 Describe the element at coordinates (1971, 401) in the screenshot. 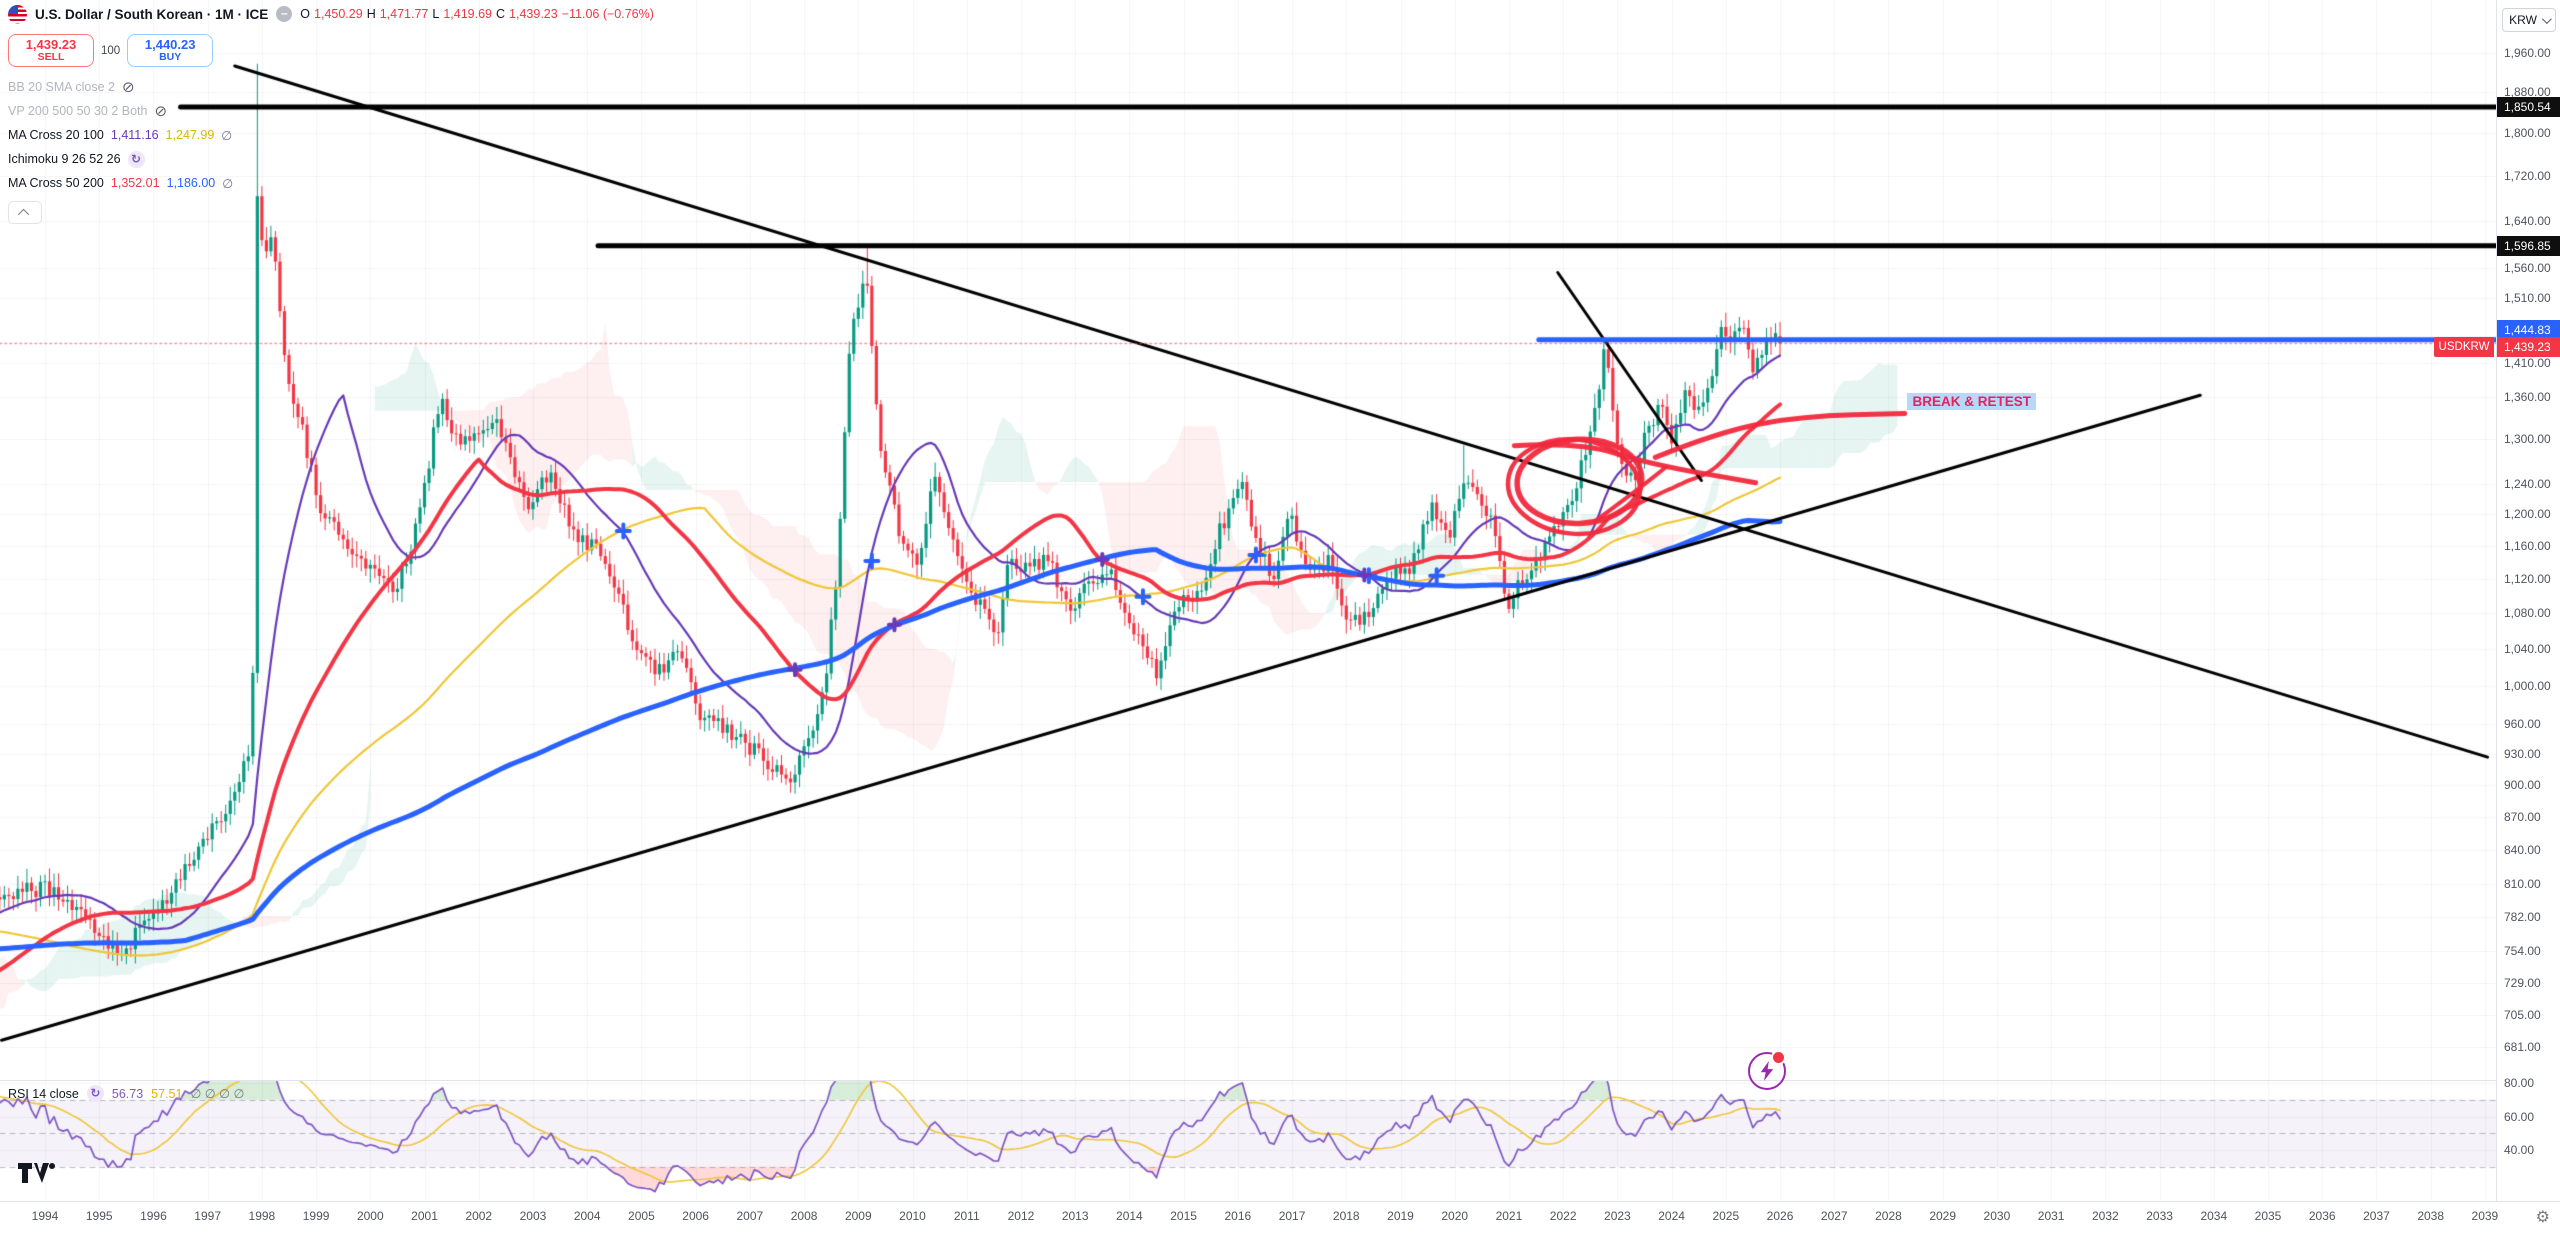

I see `break-retest-annotation: BREAK & RETEST` at that location.